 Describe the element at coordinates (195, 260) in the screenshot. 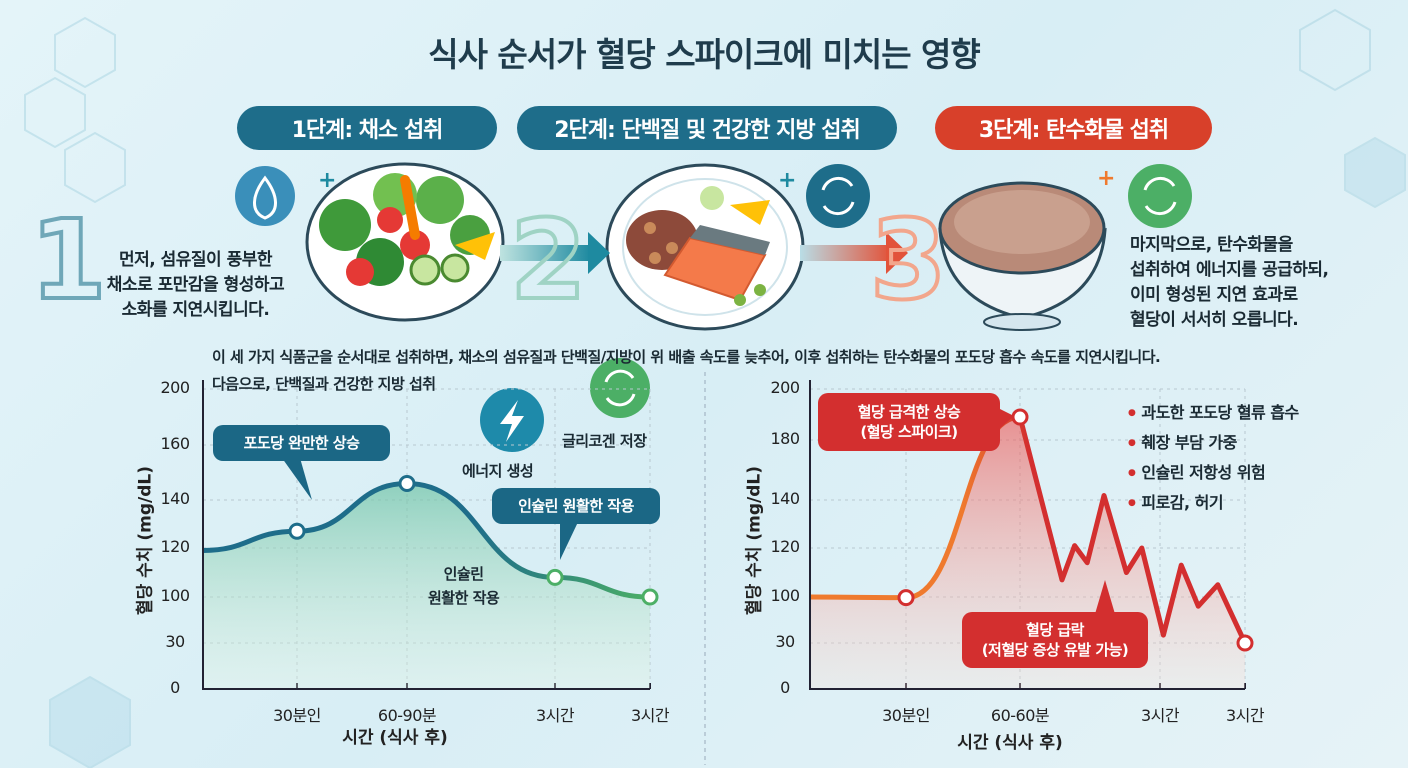

I see `desc-line: 먼저, 섬유질이 풍부한` at that location.